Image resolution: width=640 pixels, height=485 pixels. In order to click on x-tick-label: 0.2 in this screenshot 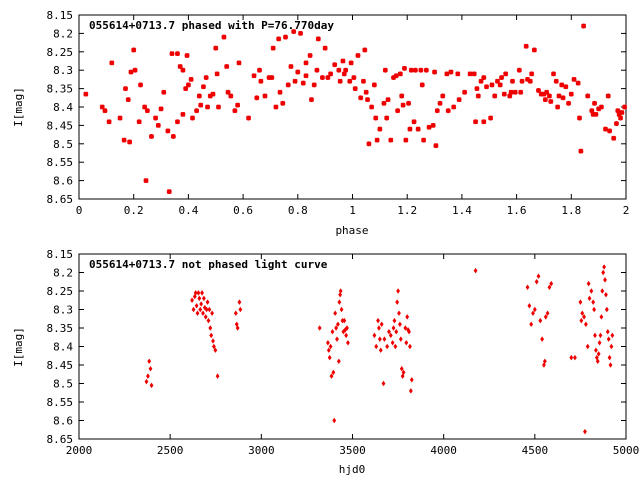, I will do `click(134, 210)`.